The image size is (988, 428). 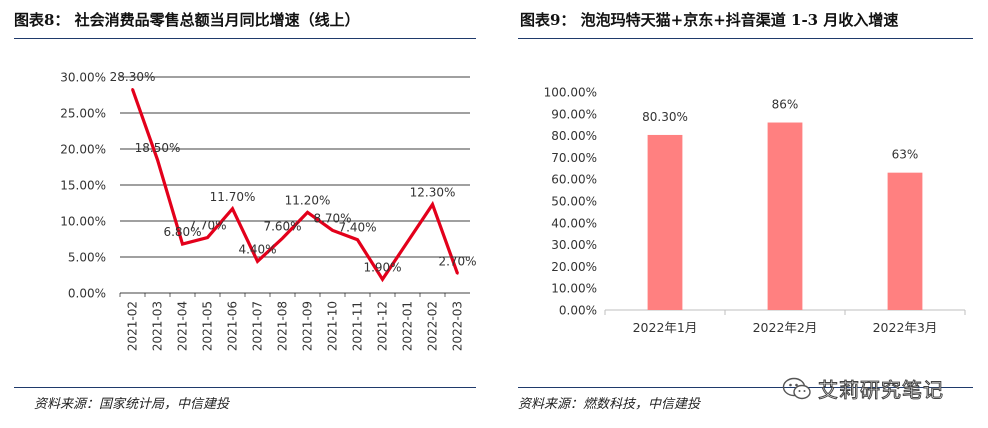 I want to click on data-label: 63%, so click(x=905, y=155).